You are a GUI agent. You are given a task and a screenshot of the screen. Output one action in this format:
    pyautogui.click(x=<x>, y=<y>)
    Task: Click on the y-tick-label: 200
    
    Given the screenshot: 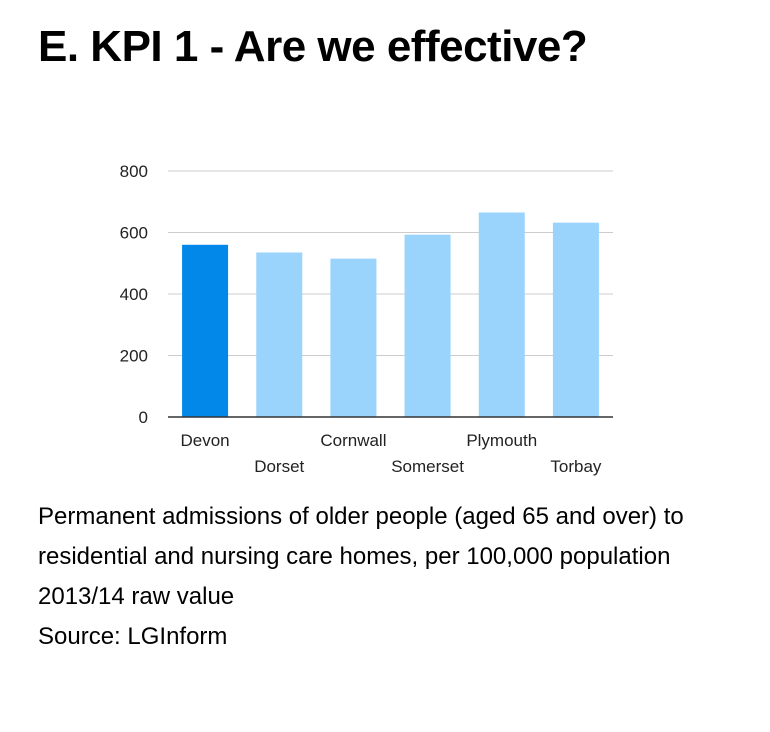 What is the action you would take?
    pyautogui.click(x=134, y=356)
    